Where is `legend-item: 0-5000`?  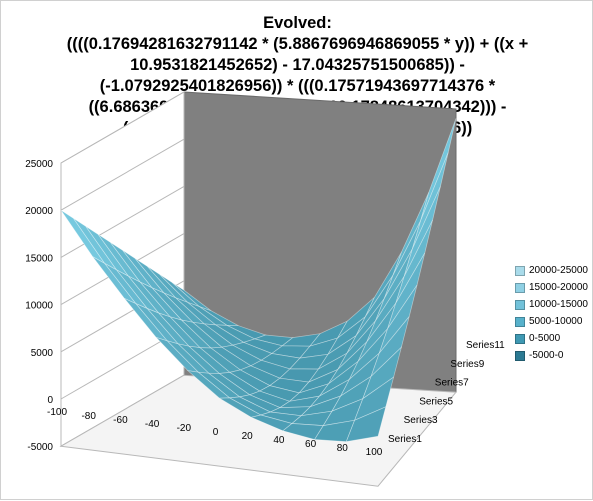 legend-item: 0-5000 is located at coordinates (554, 341).